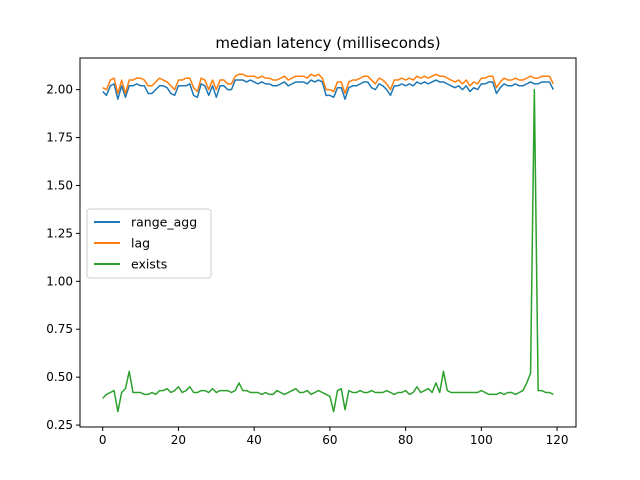  Describe the element at coordinates (59, 377) in the screenshot. I see `y-tick-label: 0.50` at that location.